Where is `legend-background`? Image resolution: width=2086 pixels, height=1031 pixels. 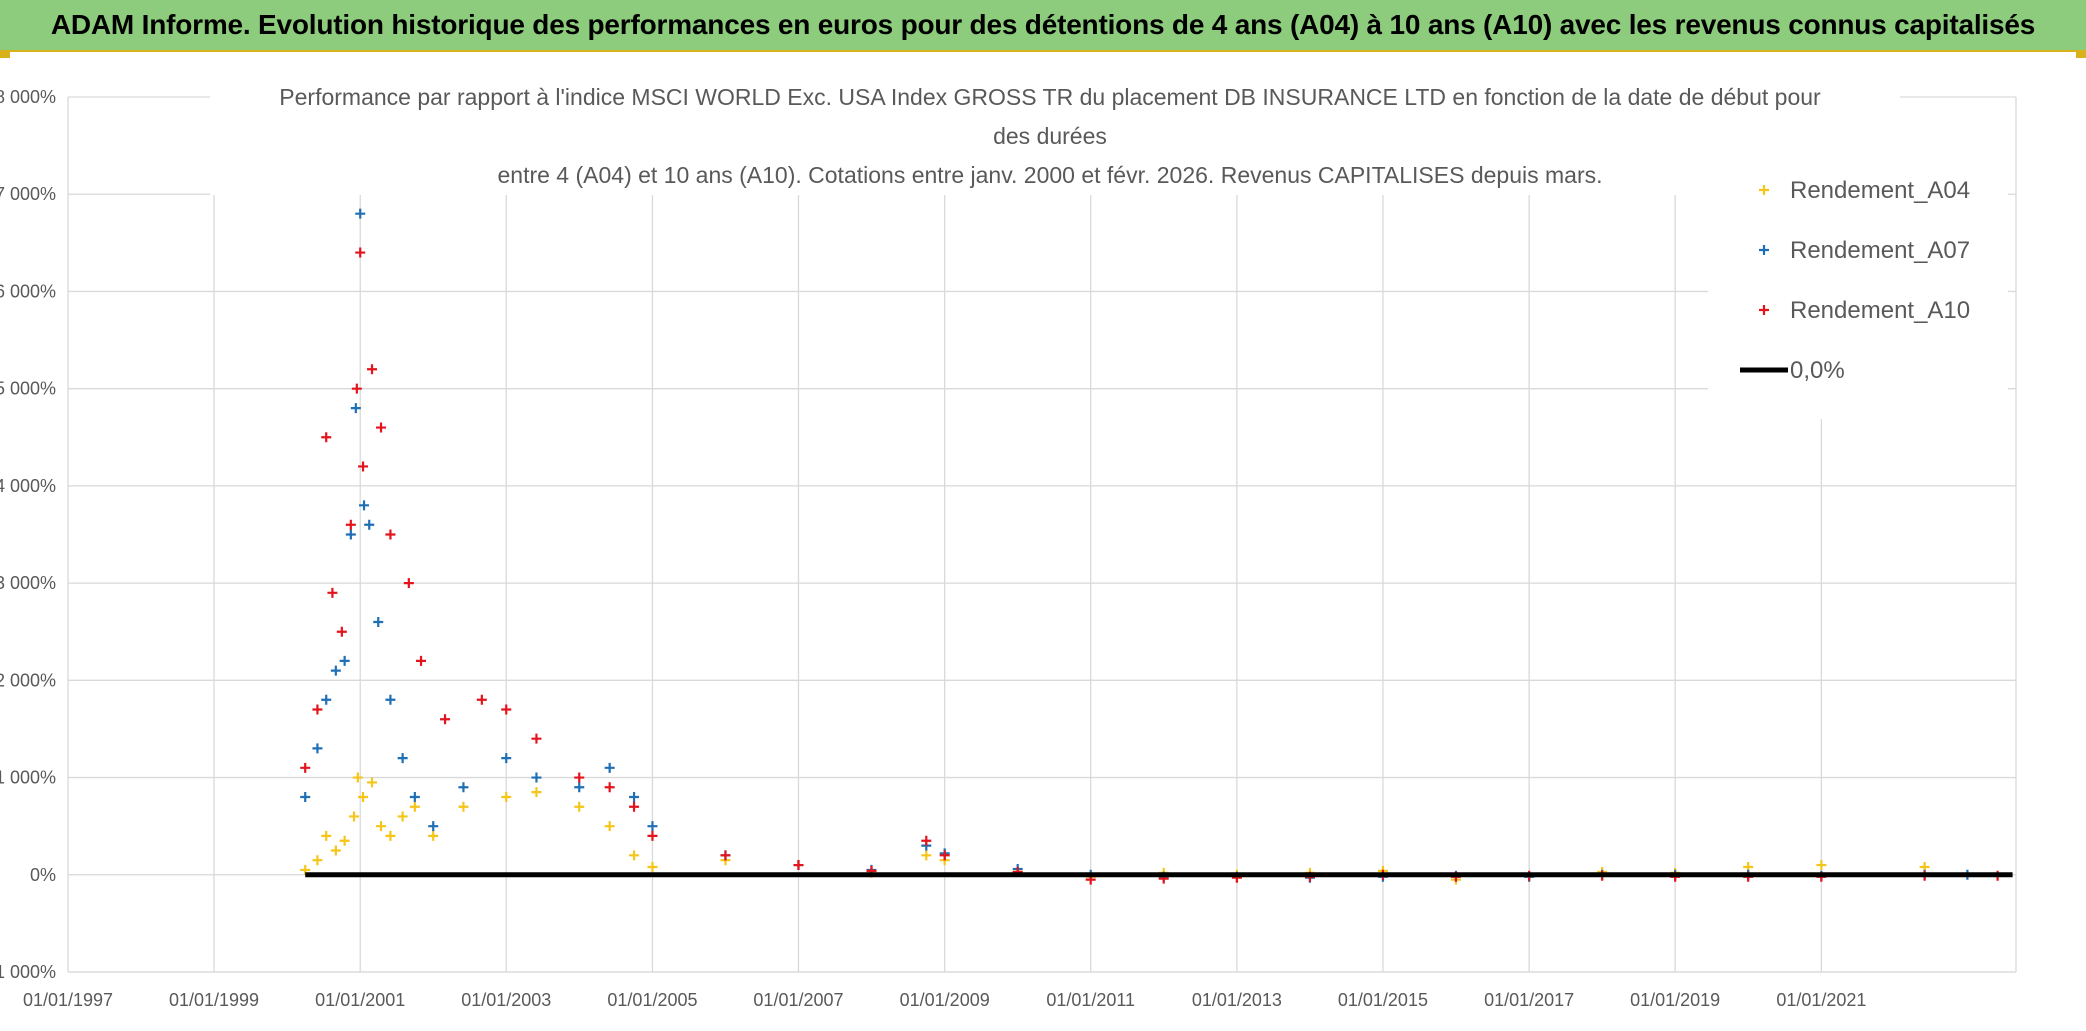 legend-background is located at coordinates (1858, 276).